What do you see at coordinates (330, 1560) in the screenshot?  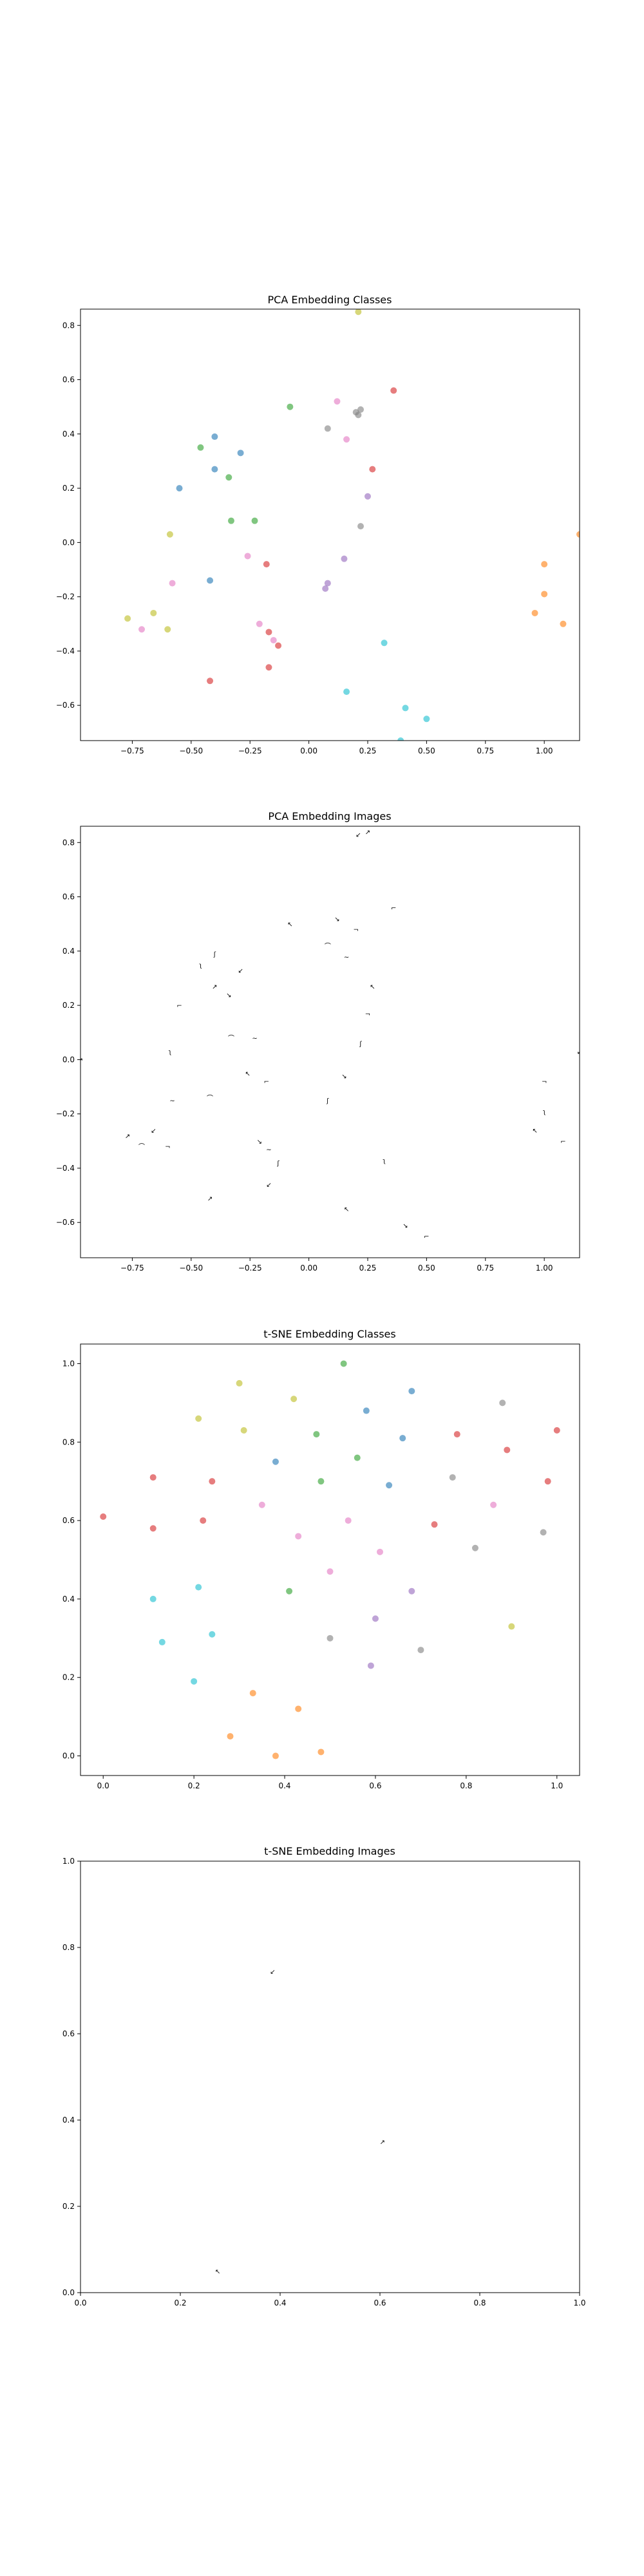 I see `marks-layer` at bounding box center [330, 1560].